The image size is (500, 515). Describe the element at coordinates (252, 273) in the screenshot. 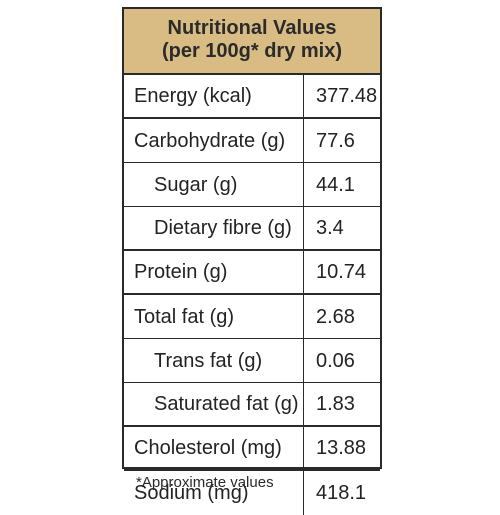

I see `protein-row: Protein (g) 10.74` at that location.